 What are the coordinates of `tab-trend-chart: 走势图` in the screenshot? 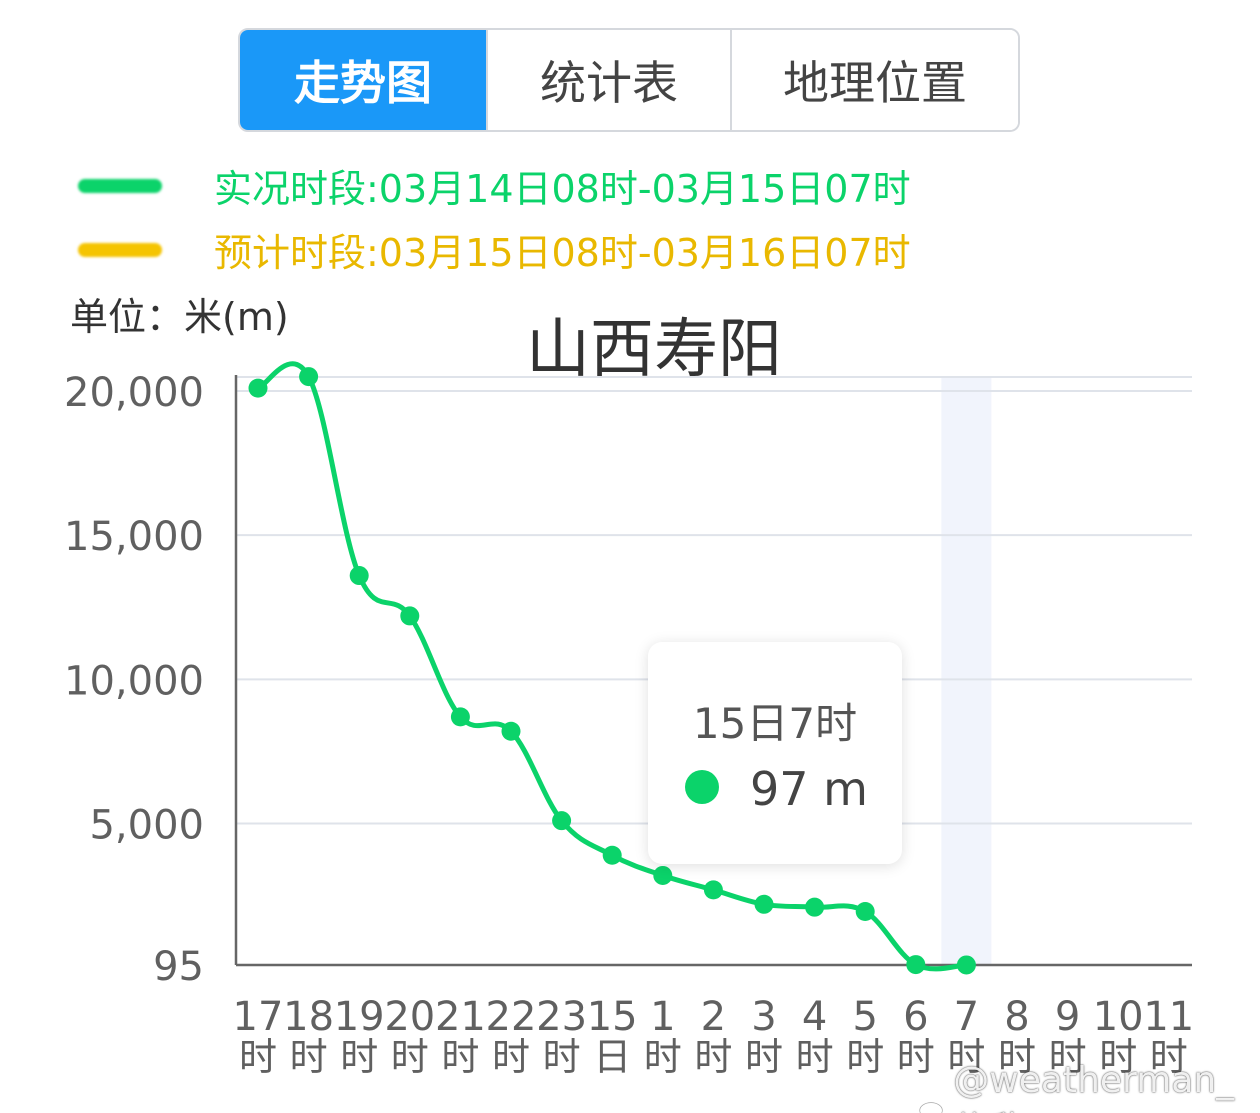 It's located at (363, 80).